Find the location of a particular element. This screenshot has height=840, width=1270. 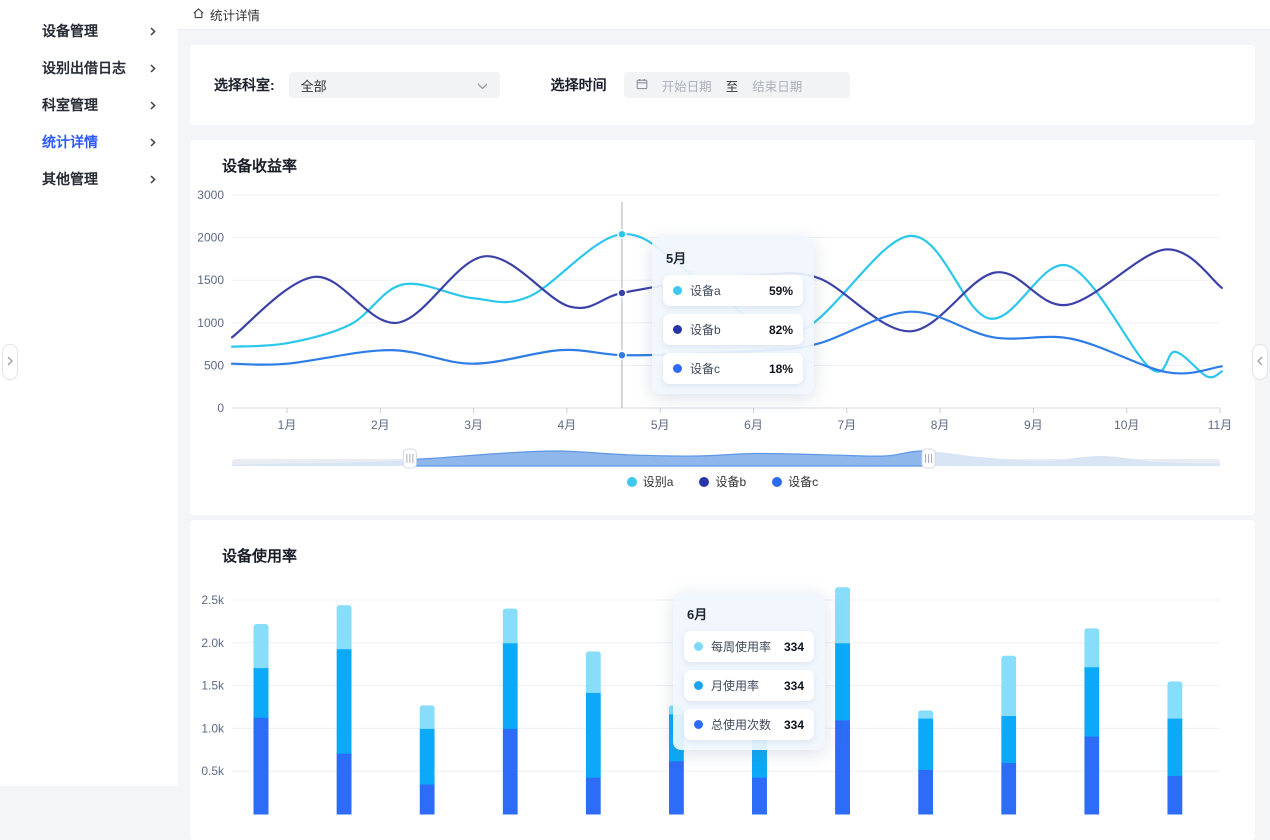

sidebar-item-3: 统计详情 is located at coordinates (89, 141).